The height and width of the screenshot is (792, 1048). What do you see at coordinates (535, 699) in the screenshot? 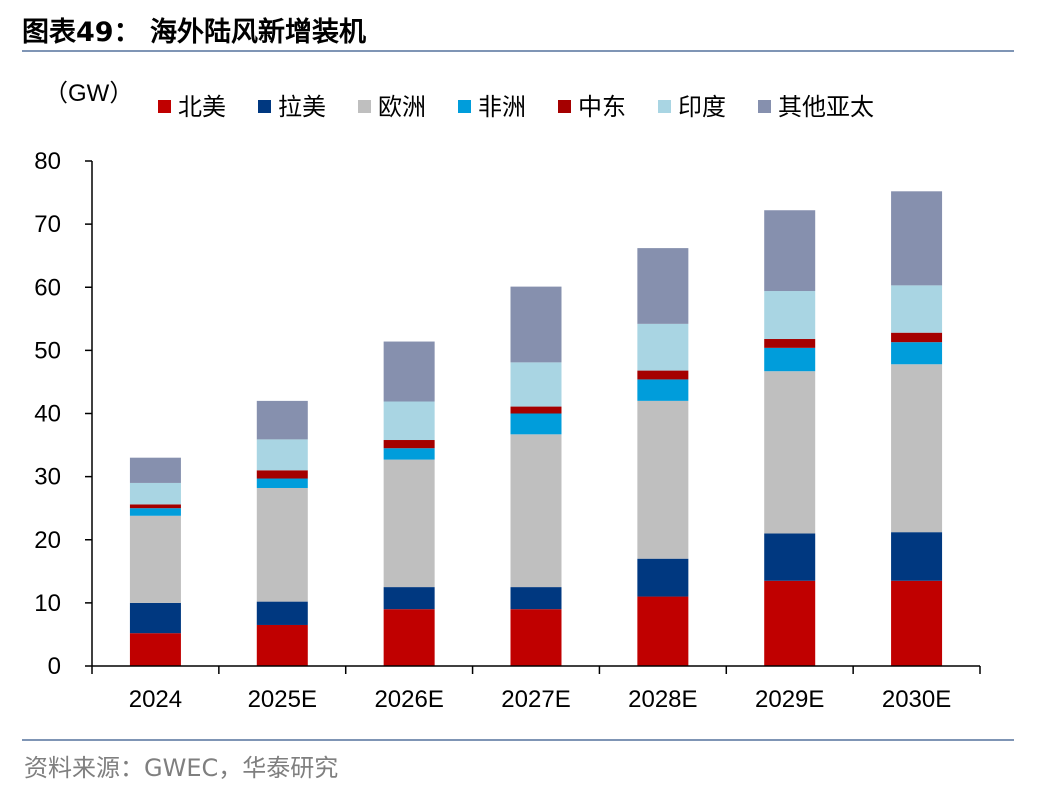
I see `x-tick-label-4: 2027E` at bounding box center [535, 699].